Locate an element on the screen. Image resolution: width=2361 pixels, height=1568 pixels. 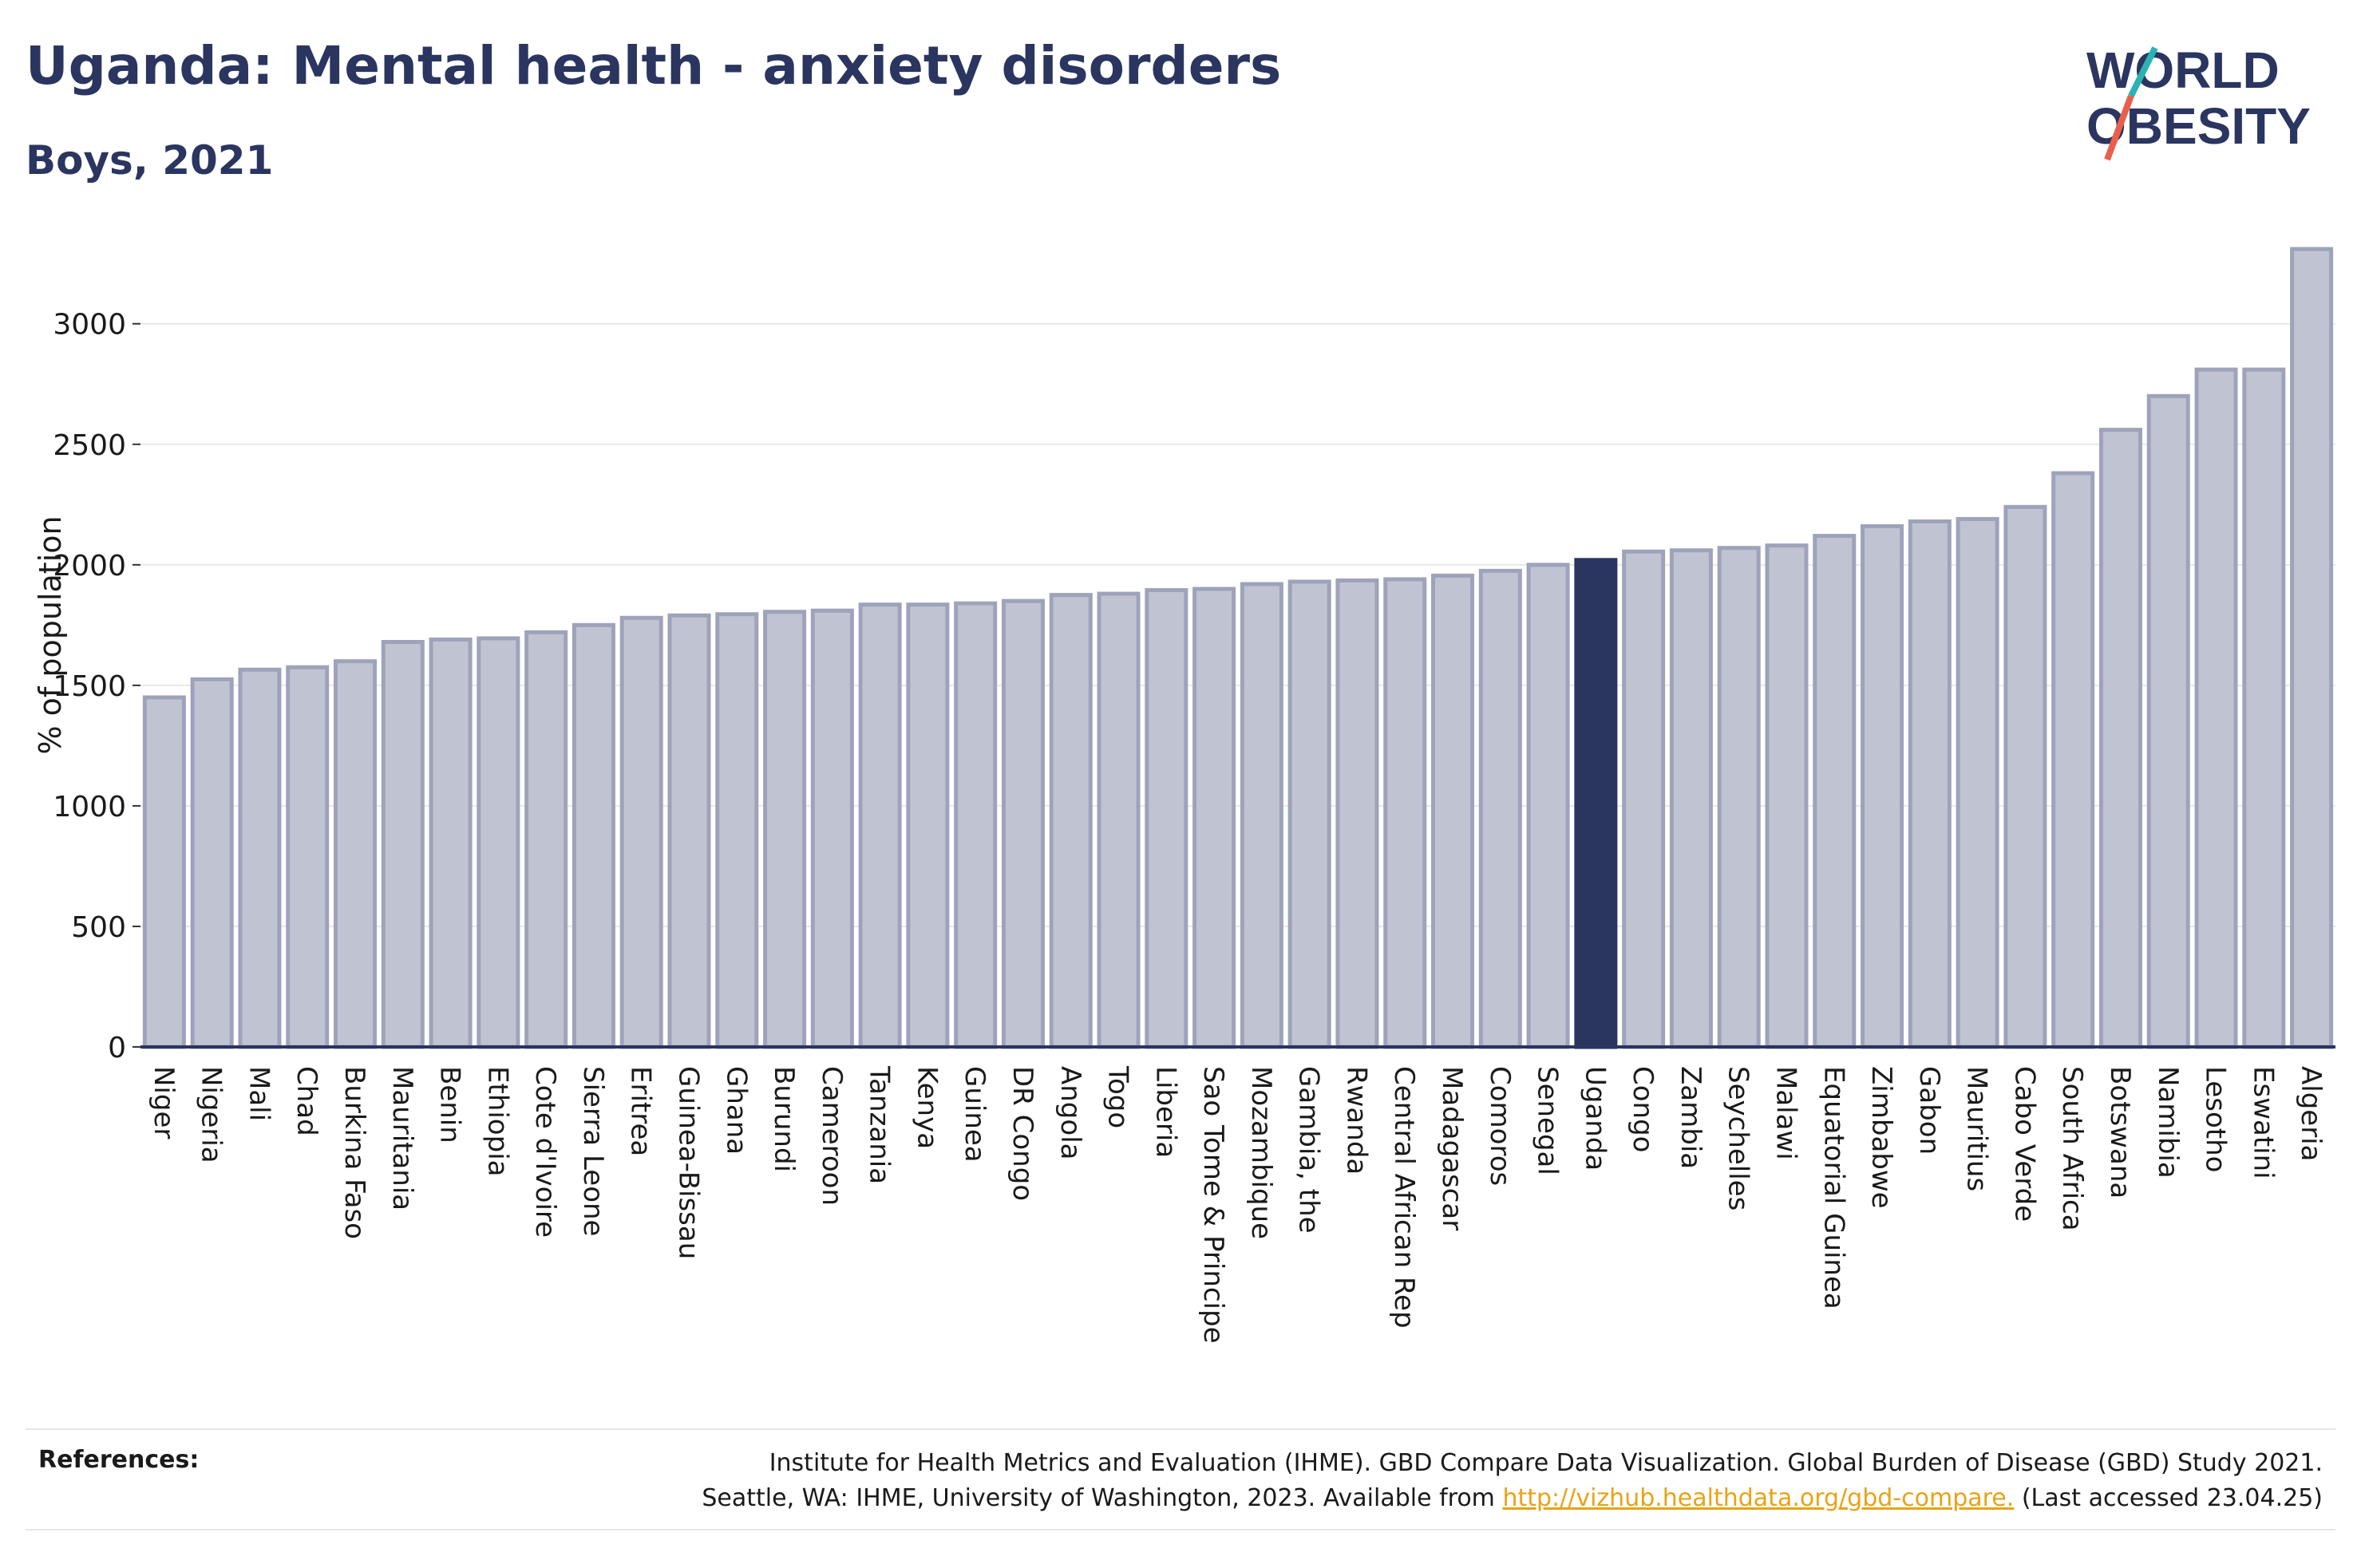
y-tick-label: 2000 is located at coordinates (89, 566).